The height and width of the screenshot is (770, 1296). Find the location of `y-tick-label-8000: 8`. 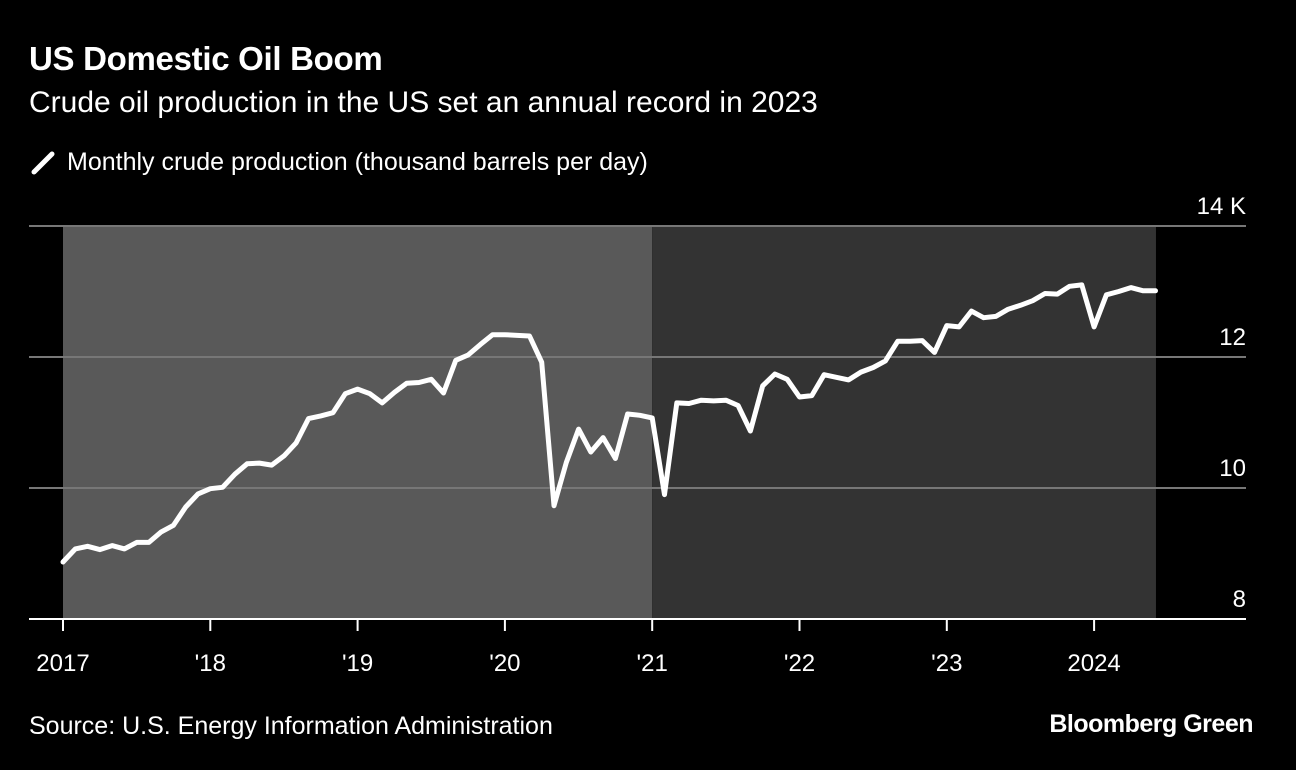

y-tick-label-8000: 8 is located at coordinates (1239, 599).